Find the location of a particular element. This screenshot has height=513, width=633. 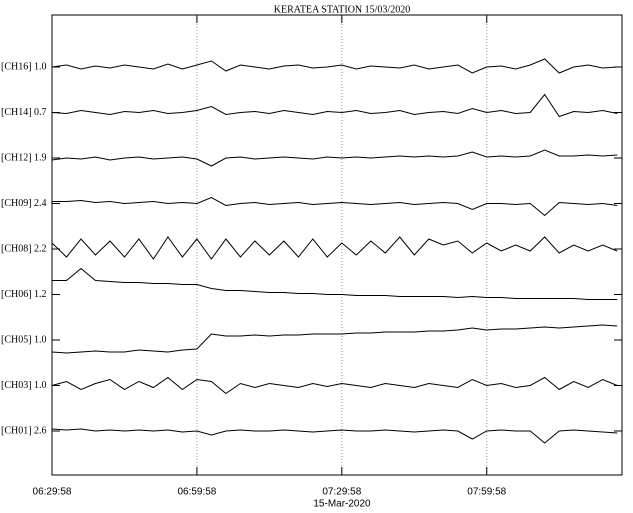

channel-label: [CH14] 0.7 is located at coordinates (24, 112).